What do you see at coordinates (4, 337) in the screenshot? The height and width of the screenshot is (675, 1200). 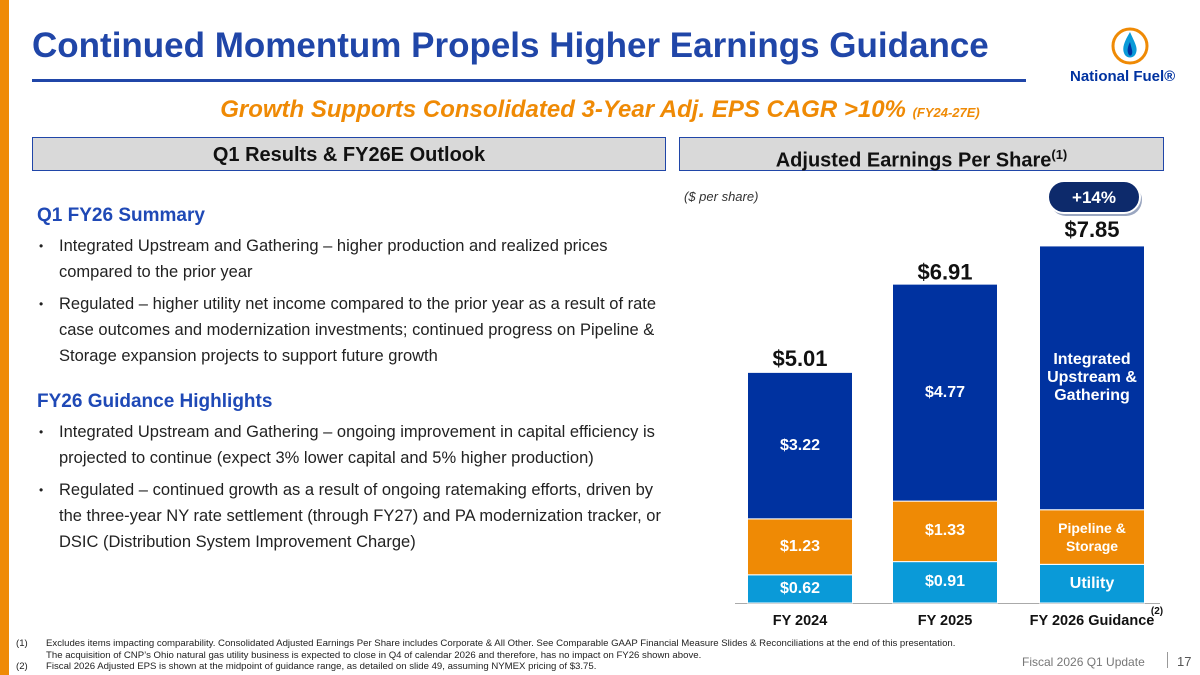 I see `accent-bar` at bounding box center [4, 337].